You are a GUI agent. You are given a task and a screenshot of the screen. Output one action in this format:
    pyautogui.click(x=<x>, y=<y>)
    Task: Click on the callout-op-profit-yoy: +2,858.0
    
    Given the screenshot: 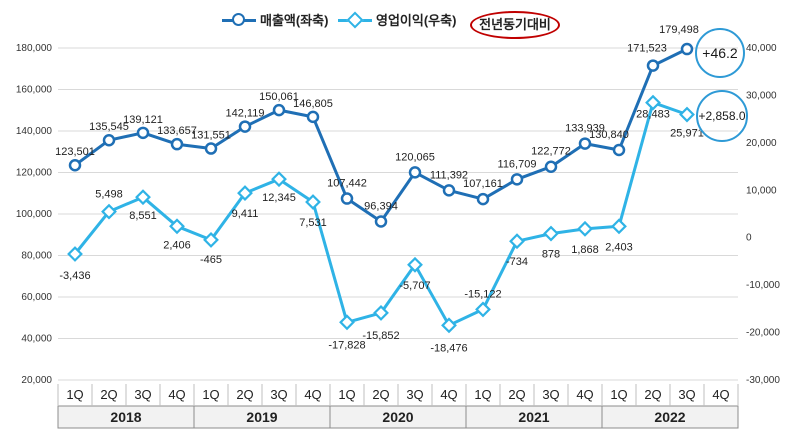 What is the action you would take?
    pyautogui.click(x=722, y=116)
    